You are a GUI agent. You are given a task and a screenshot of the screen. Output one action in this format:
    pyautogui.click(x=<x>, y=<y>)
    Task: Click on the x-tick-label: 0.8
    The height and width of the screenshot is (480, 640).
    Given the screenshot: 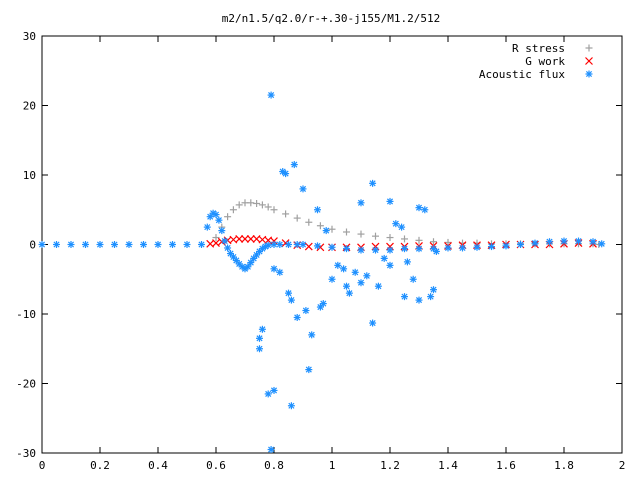 What is the action you would take?
    pyautogui.click(x=274, y=465)
    